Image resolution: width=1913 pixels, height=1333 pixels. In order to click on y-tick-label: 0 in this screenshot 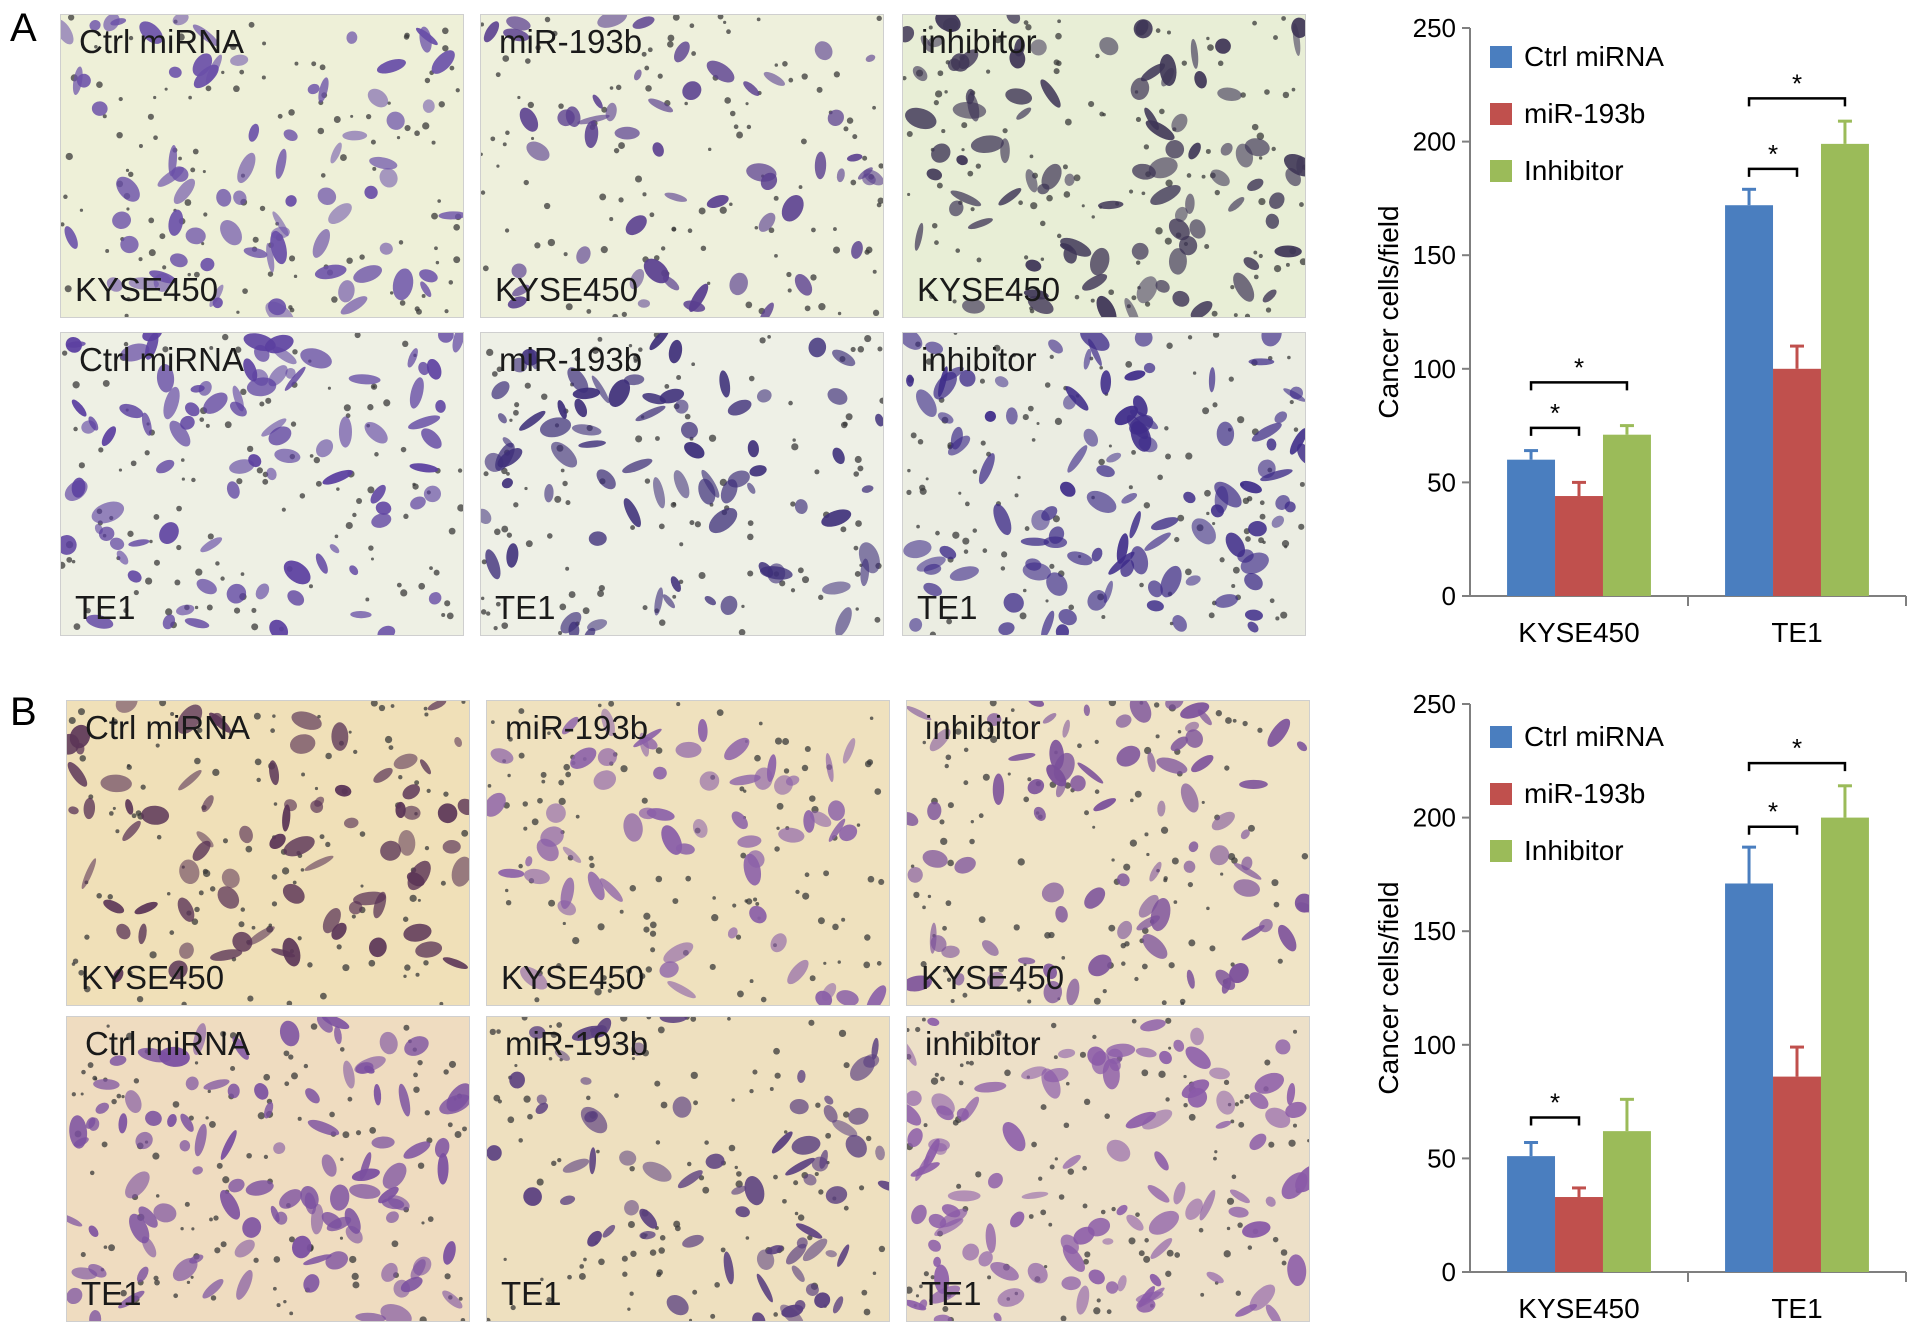, I will do `click(1449, 1272)`.